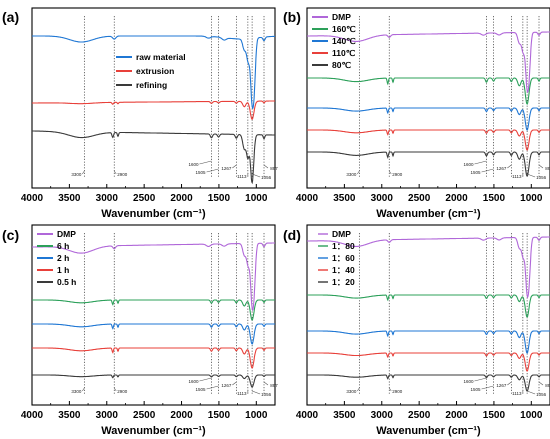 The image size is (550, 439). Describe the element at coordinates (63, 258) in the screenshot. I see `legend-label: 2 h` at that location.